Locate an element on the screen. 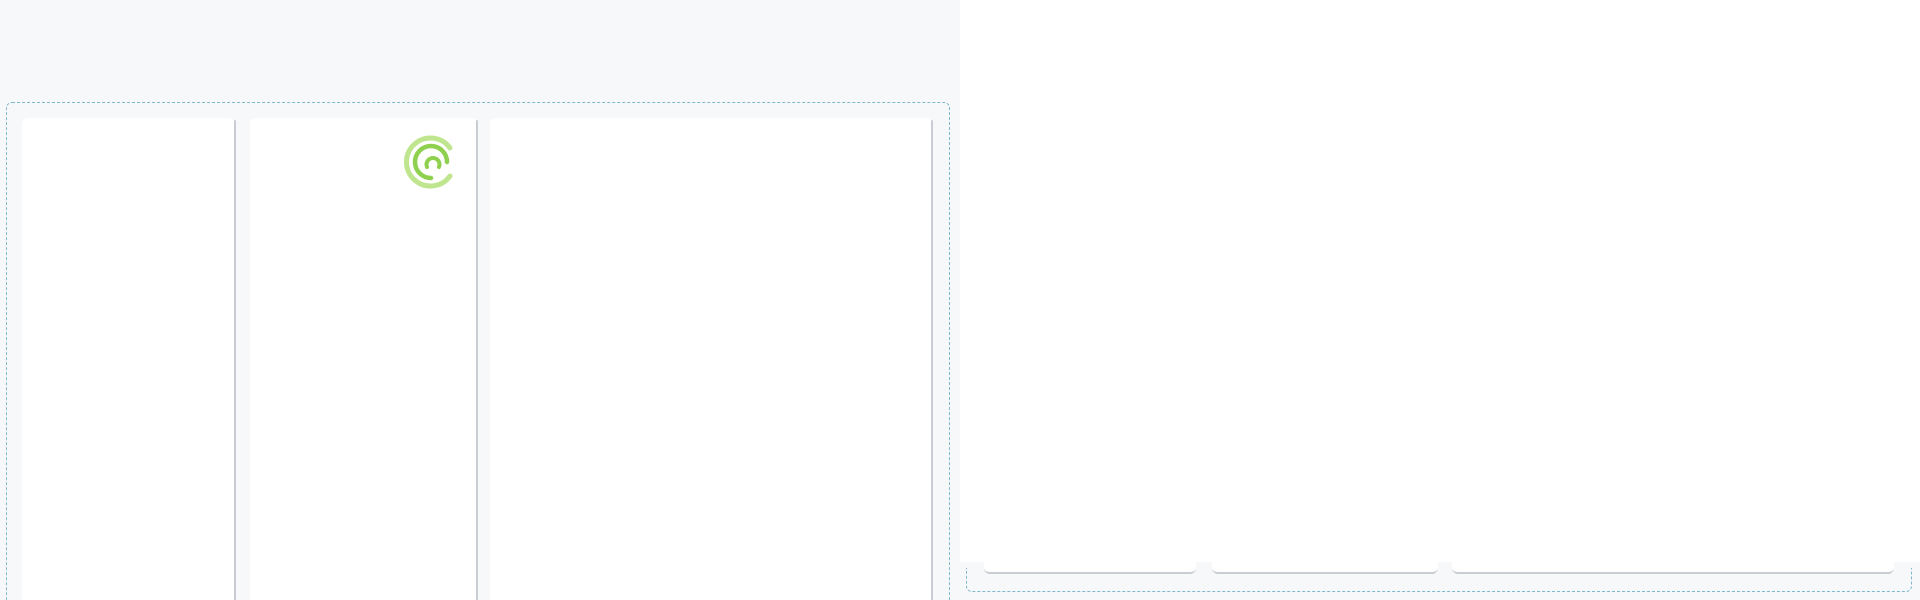 This screenshot has width=1920, height=600. brand-logo is located at coordinates (432, 162).